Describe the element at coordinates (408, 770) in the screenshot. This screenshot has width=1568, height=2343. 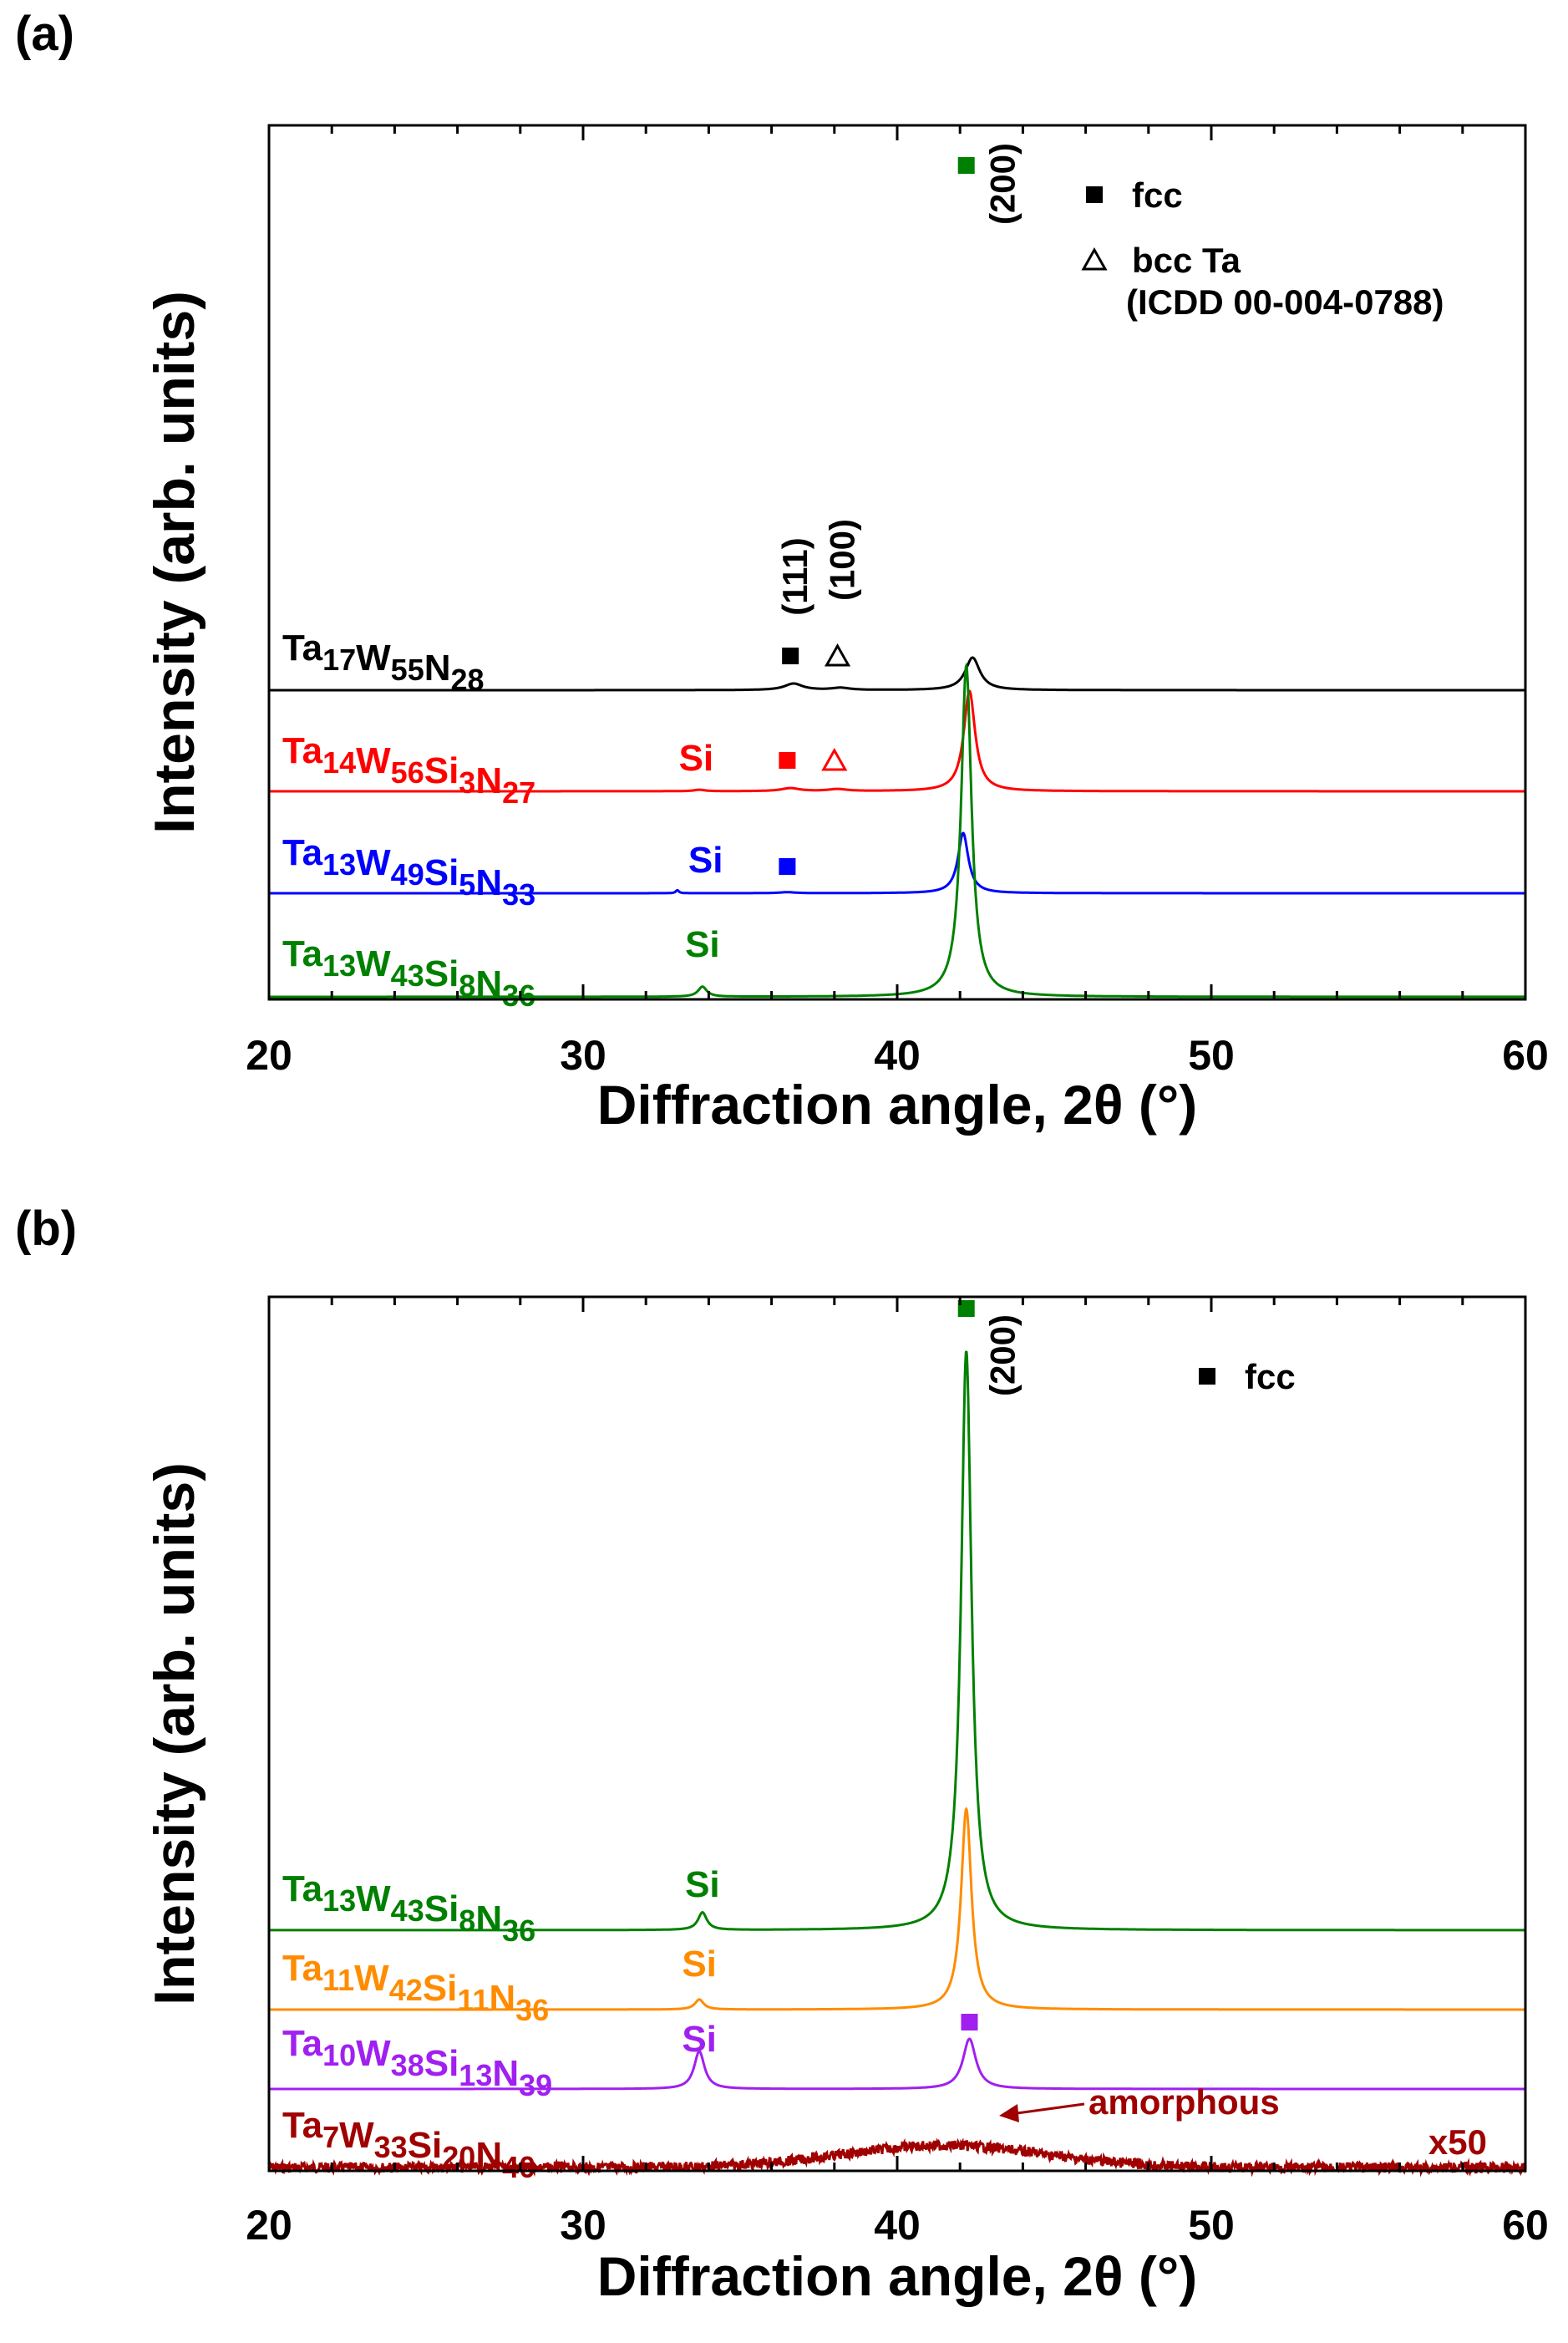
I see `series-label: Ta14W56Si3N27` at that location.